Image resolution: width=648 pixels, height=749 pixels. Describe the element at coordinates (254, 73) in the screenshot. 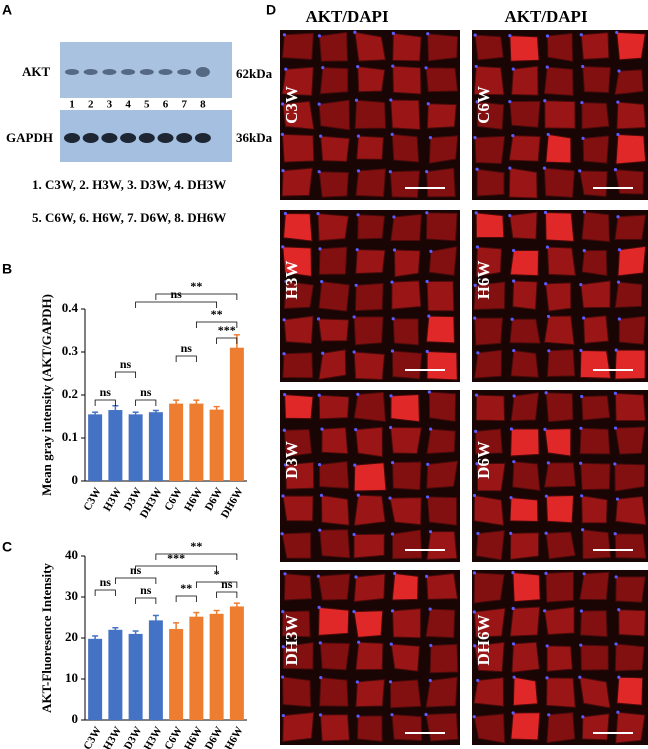

I see `blot-size: 62kDa` at that location.